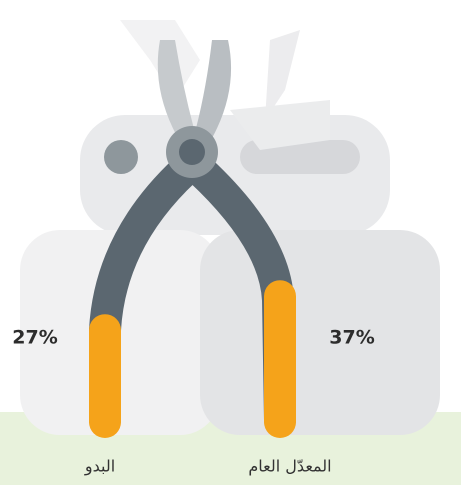 Image resolution: width=461 pixels, height=485 pixels. What do you see at coordinates (351, 338) in the screenshot?
I see `value-label: 37%` at bounding box center [351, 338].